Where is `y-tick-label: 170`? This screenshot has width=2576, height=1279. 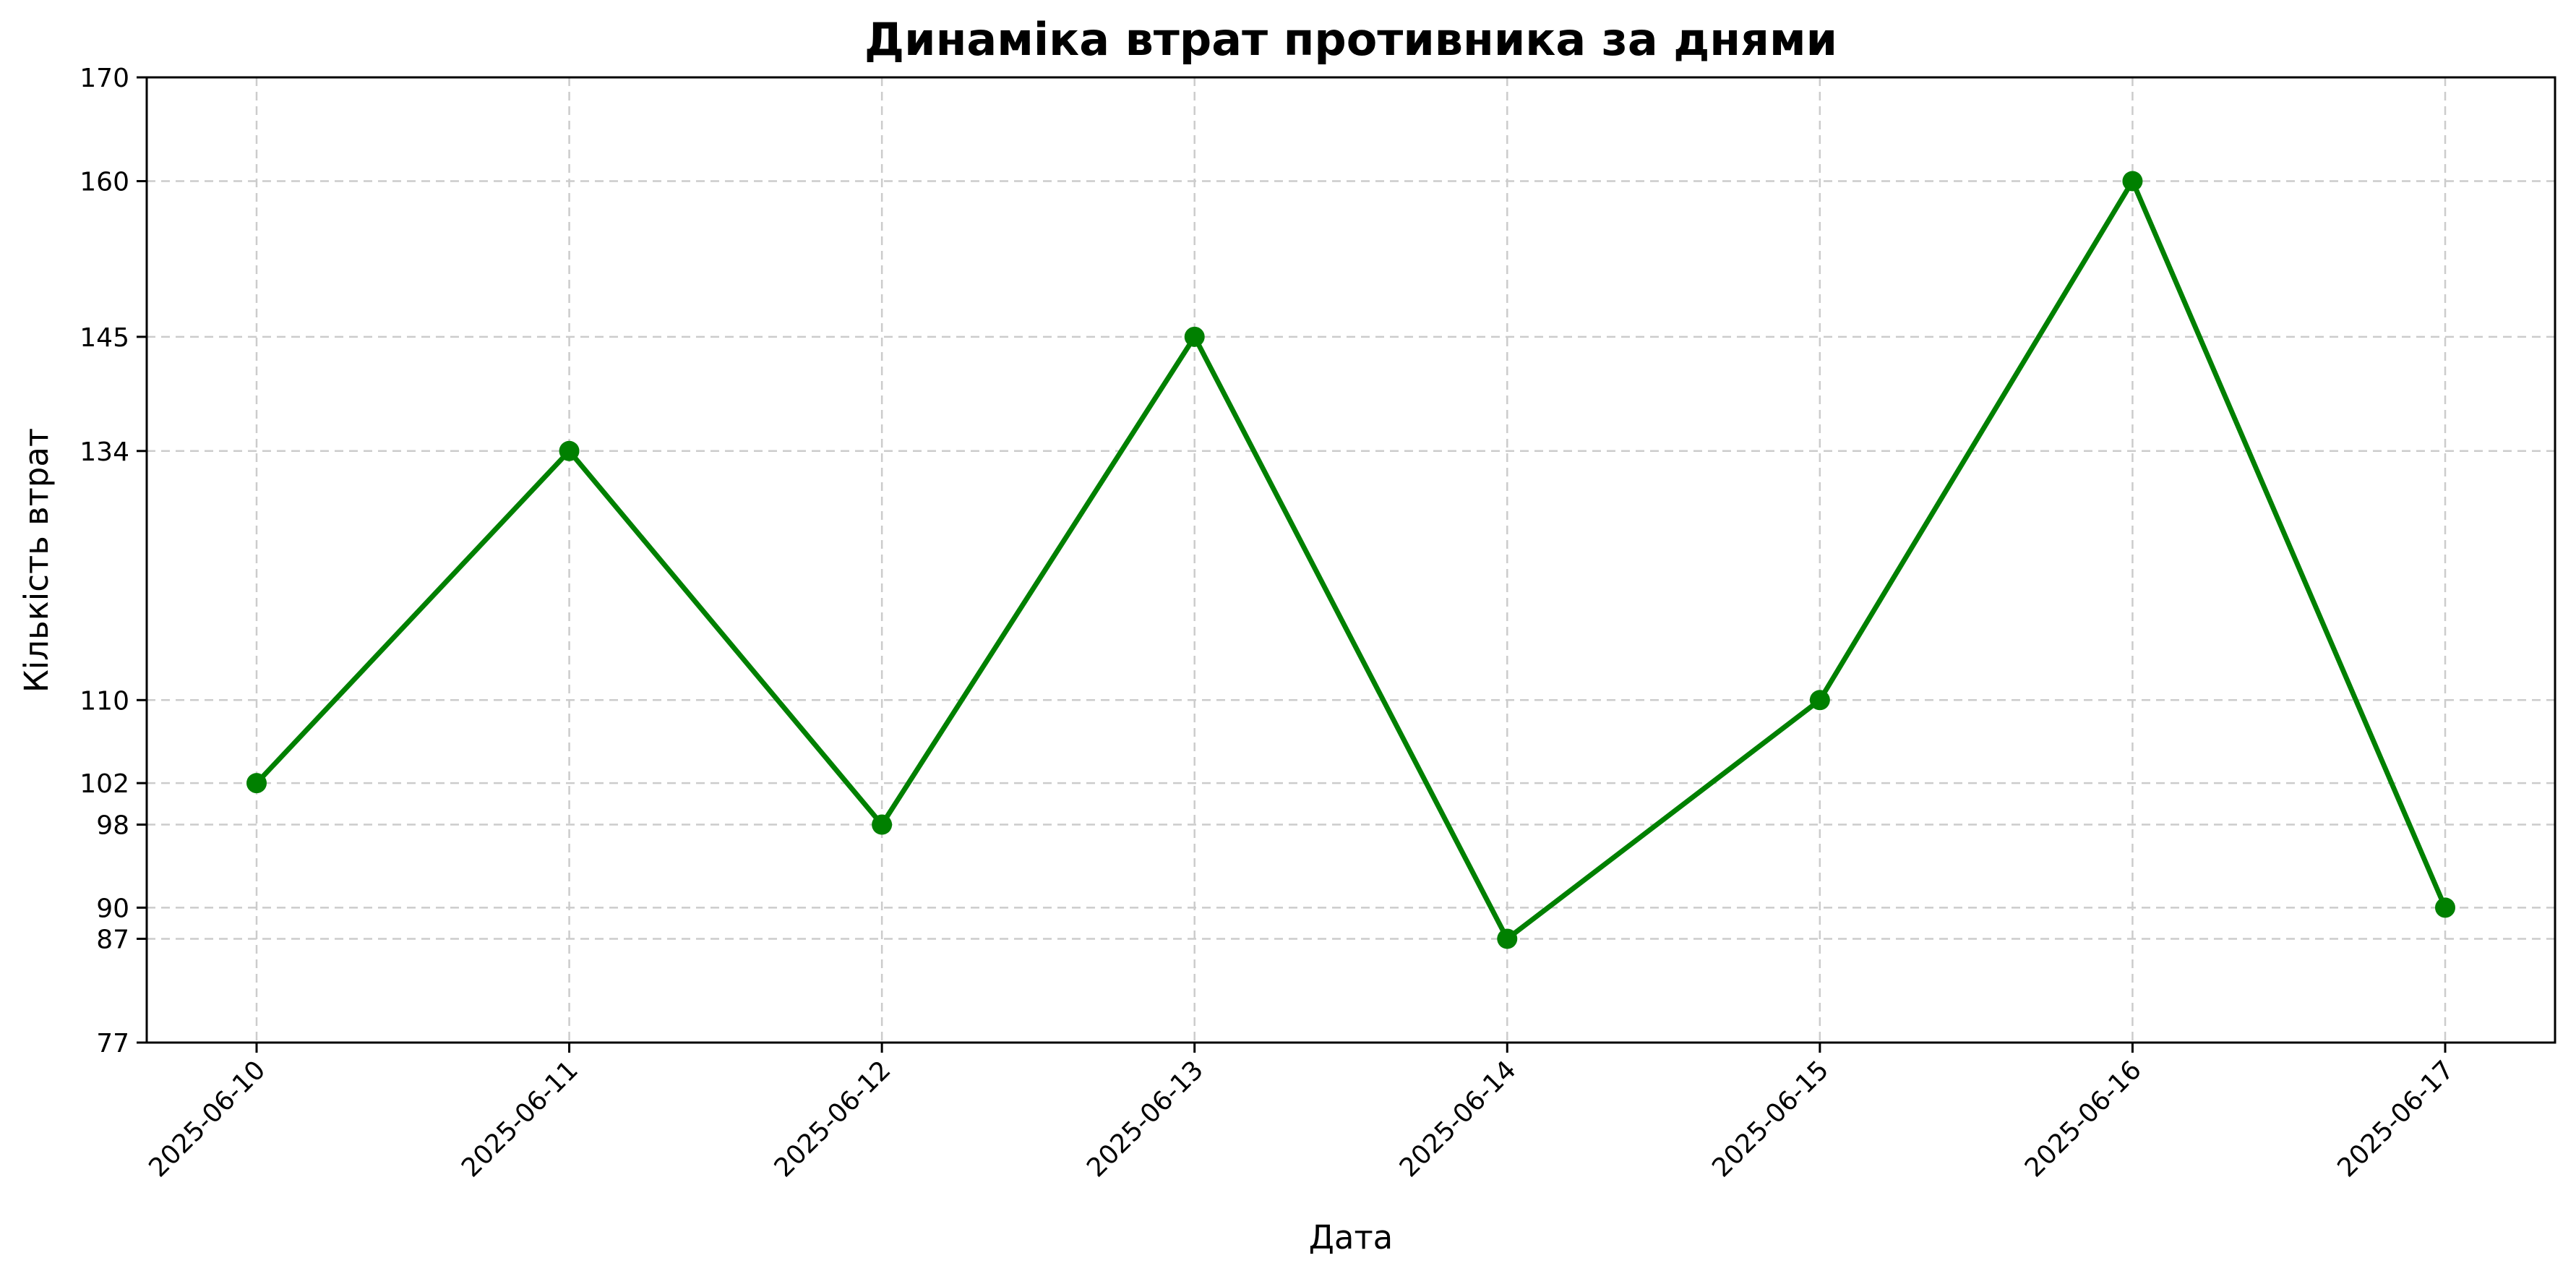
y-tick-label: 170 is located at coordinates (105, 78).